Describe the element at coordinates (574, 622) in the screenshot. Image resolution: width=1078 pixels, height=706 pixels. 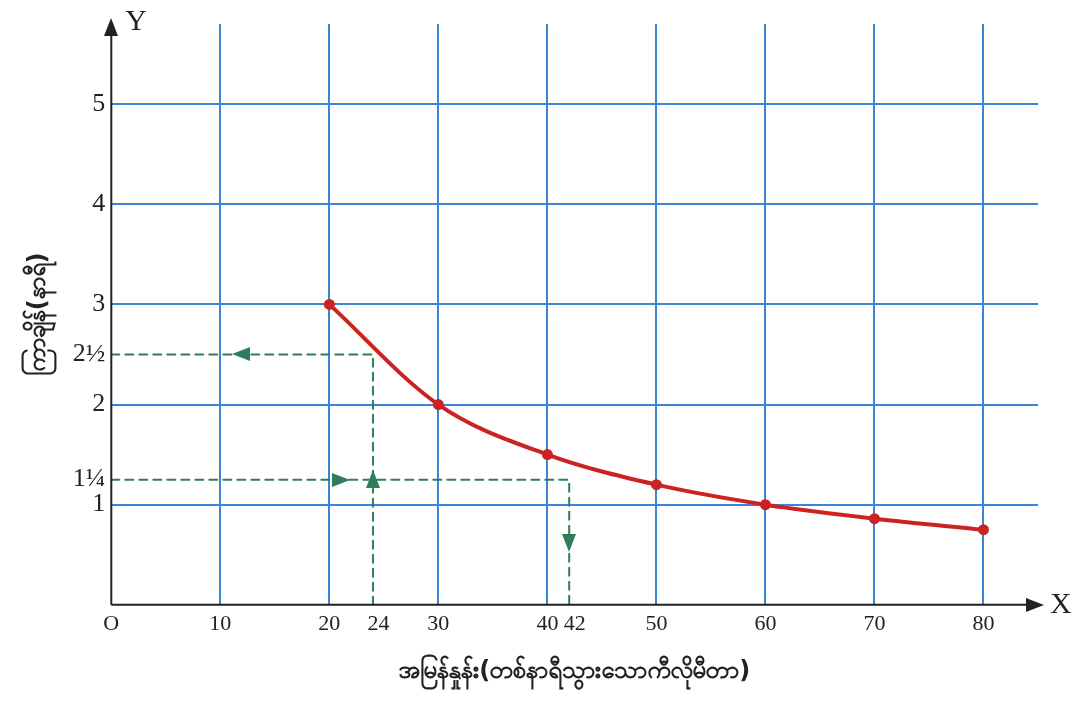
I see `x-tick-label: 42` at that location.